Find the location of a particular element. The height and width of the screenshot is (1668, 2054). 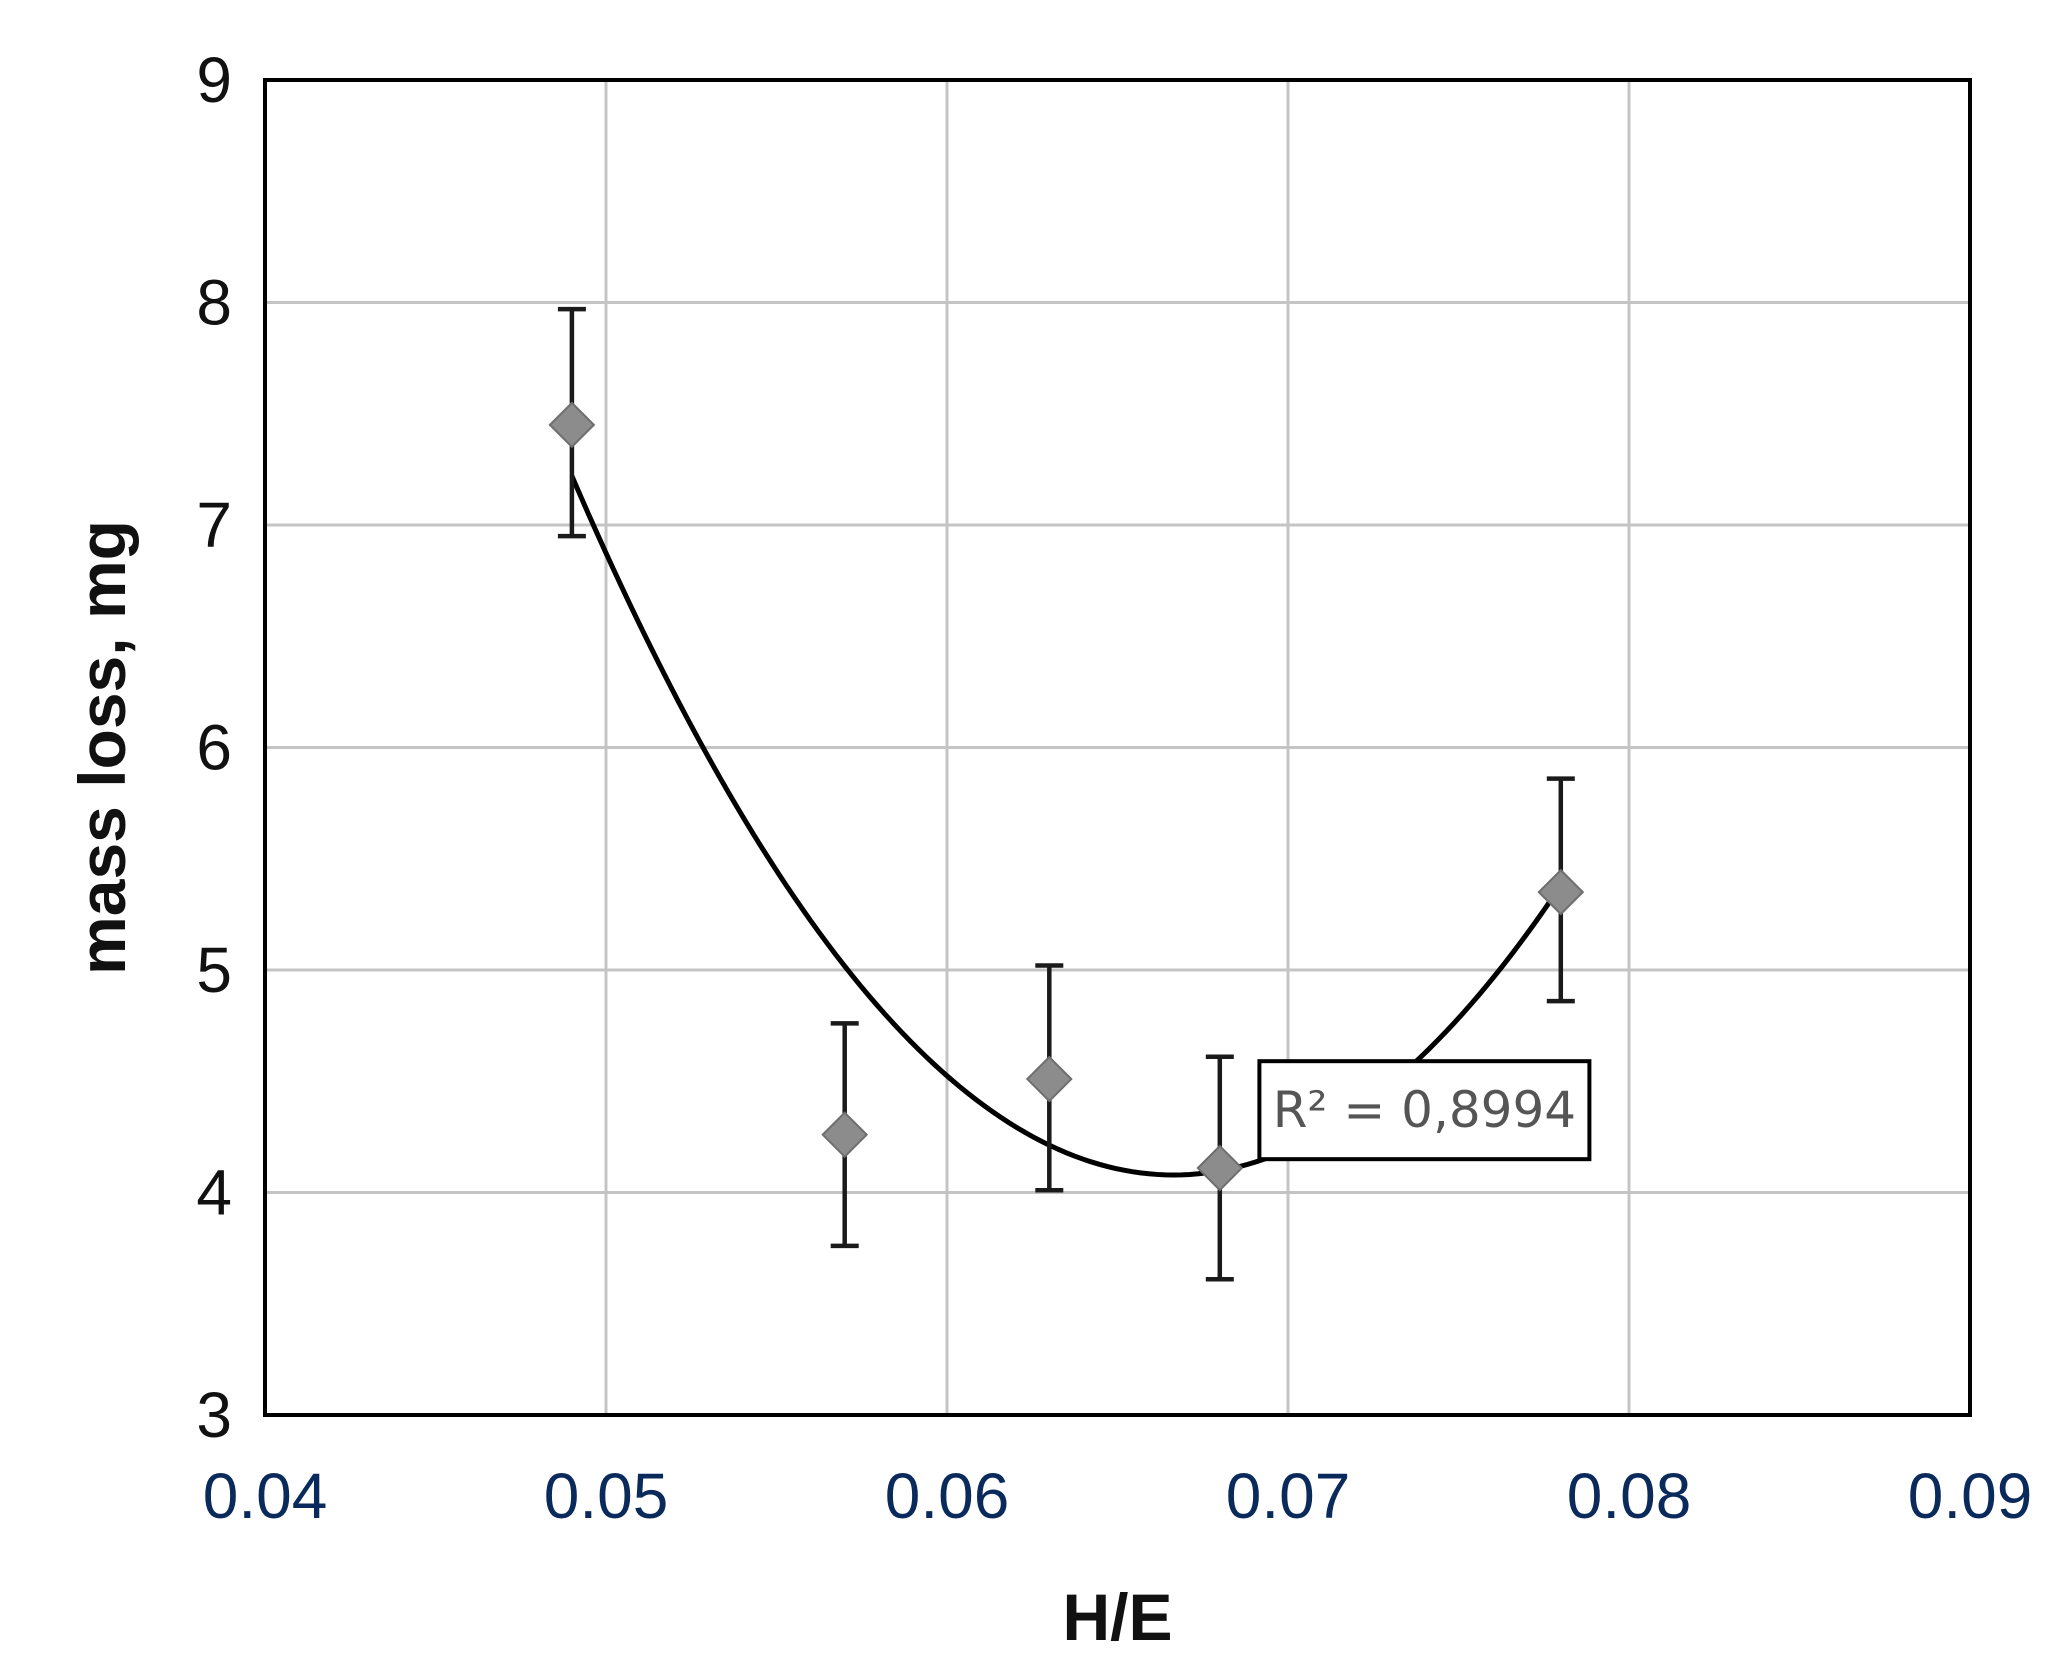

y-tick-label: 9 is located at coordinates (214, 80).